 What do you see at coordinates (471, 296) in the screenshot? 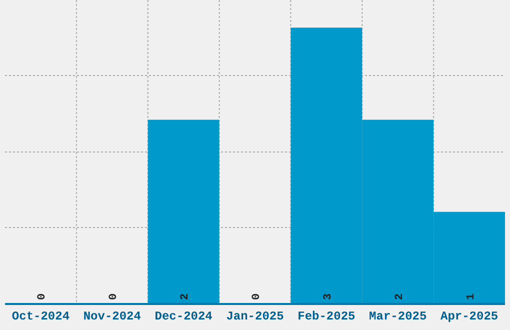
I see `data-label: 1` at bounding box center [471, 296].